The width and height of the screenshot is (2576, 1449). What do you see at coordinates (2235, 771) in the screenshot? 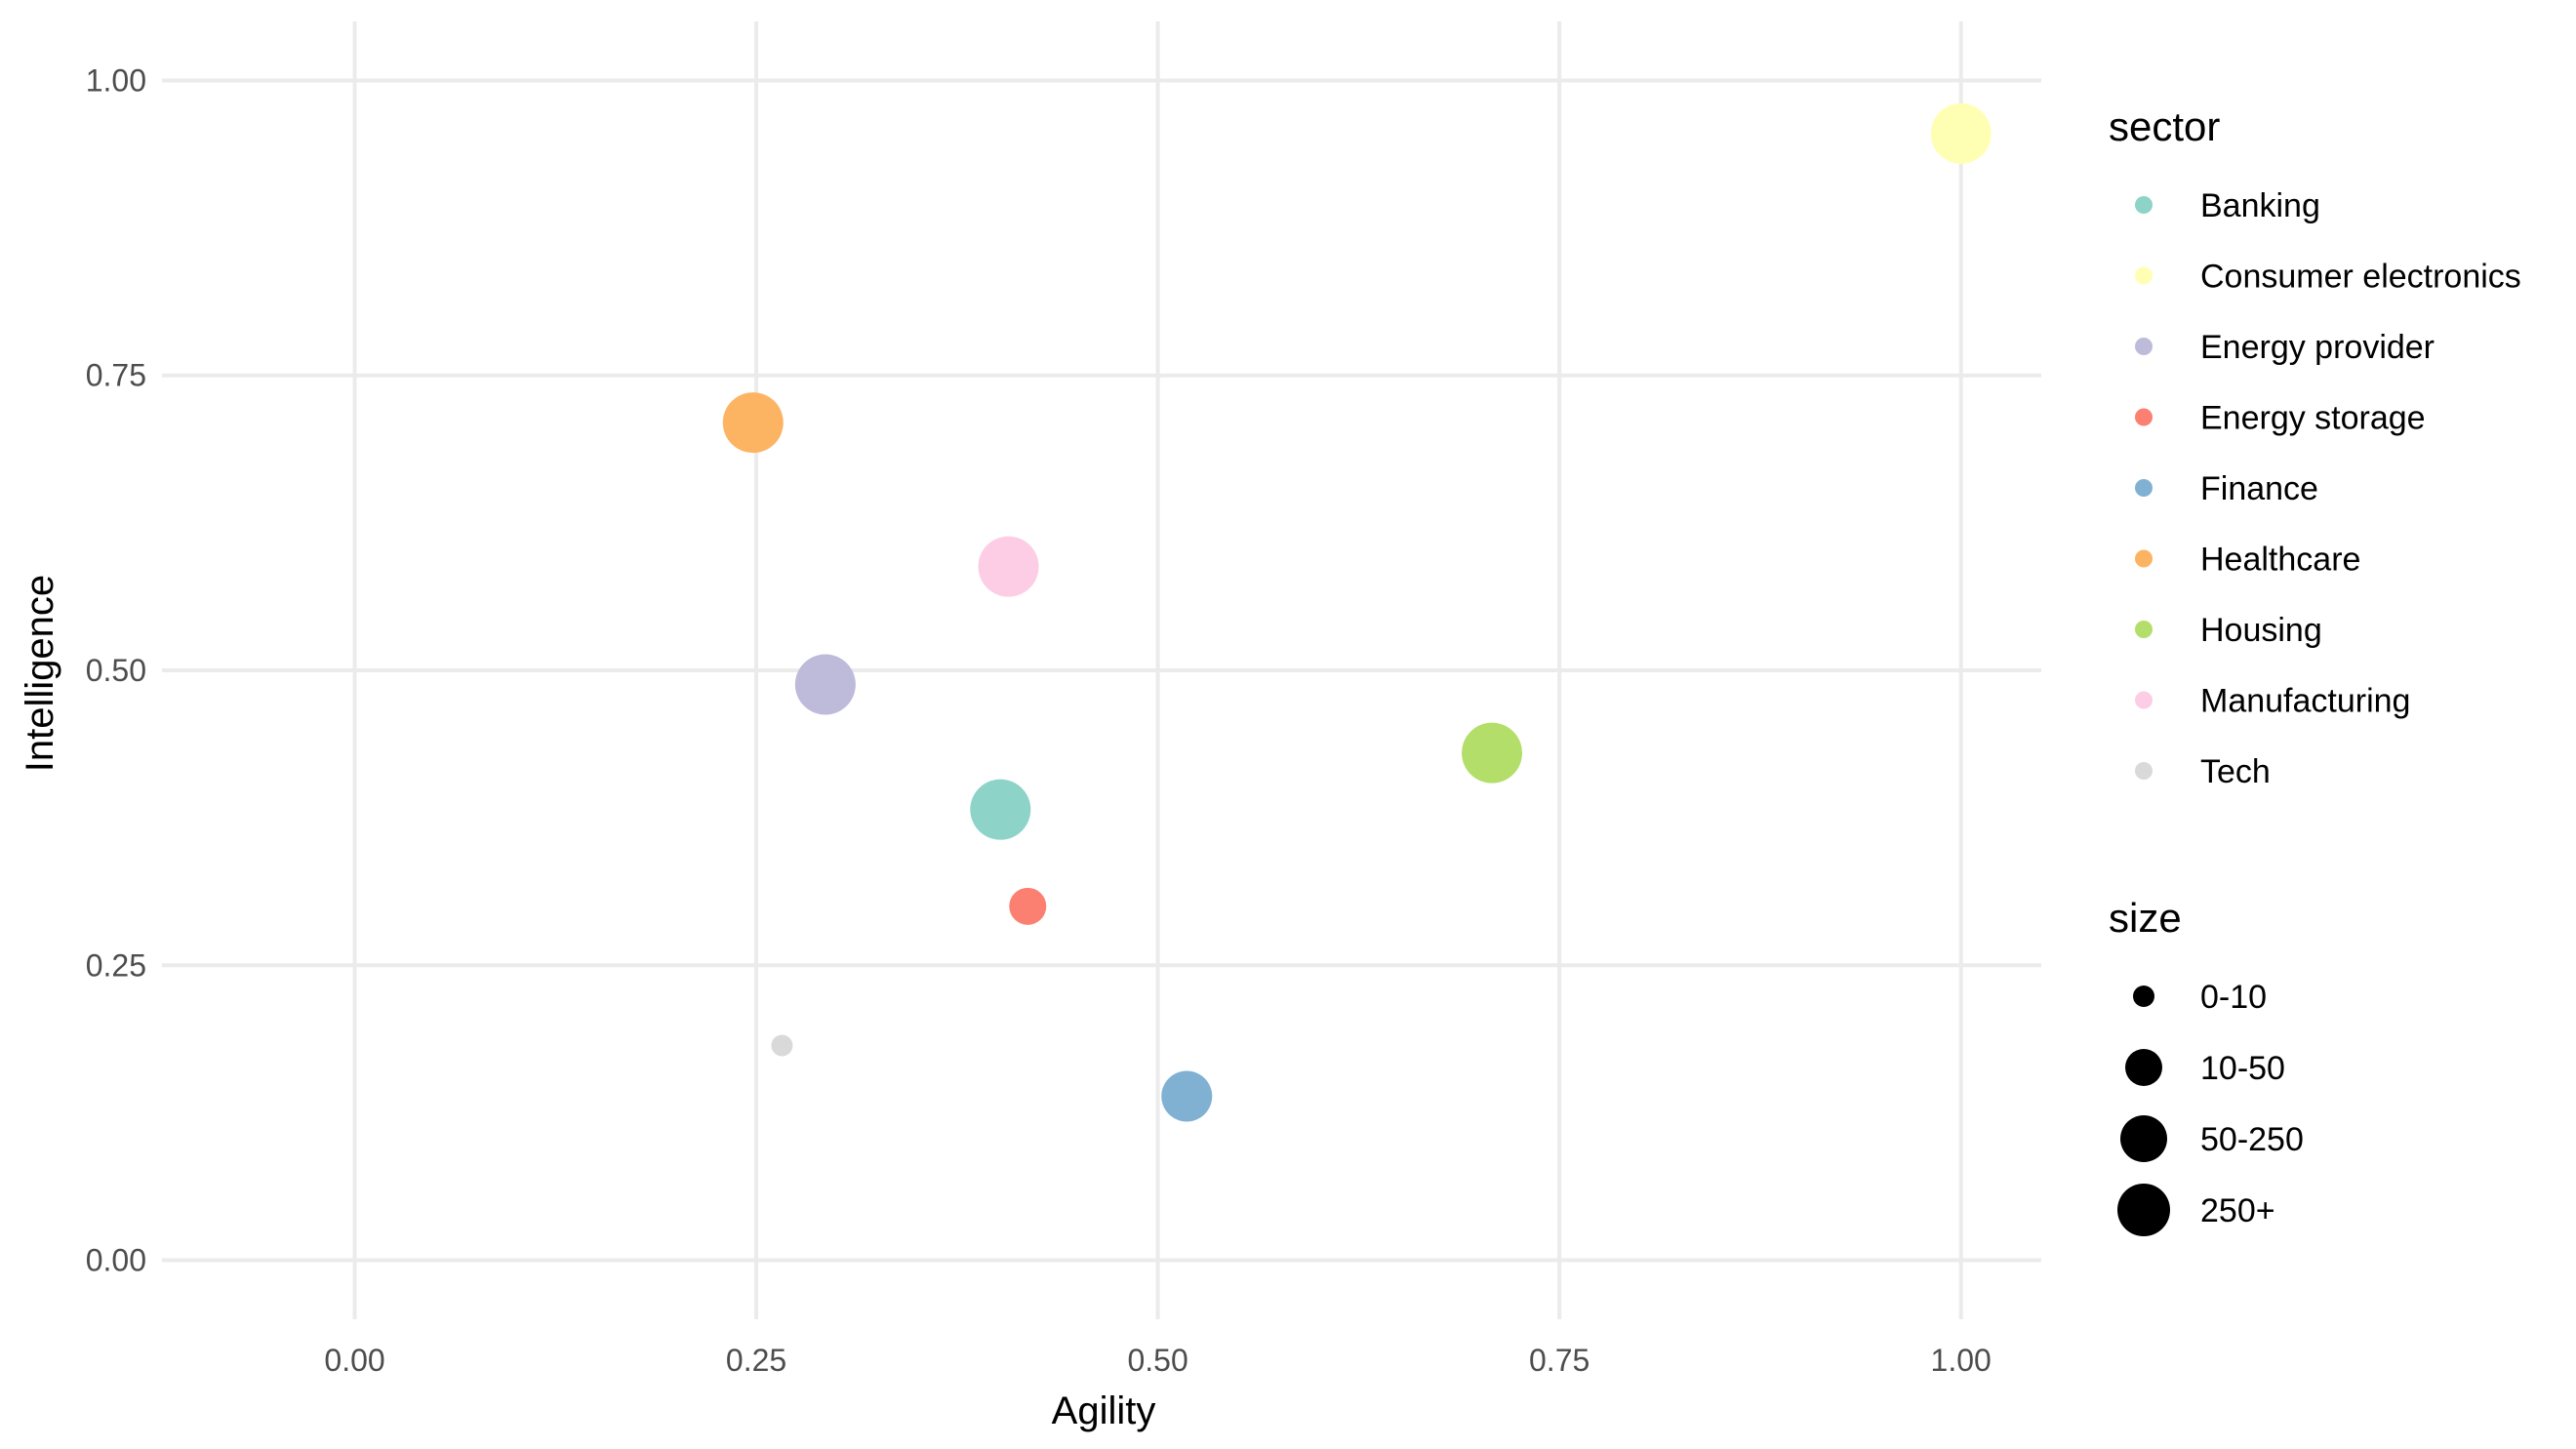
I see `legend-label-tech: Tech` at bounding box center [2235, 771].